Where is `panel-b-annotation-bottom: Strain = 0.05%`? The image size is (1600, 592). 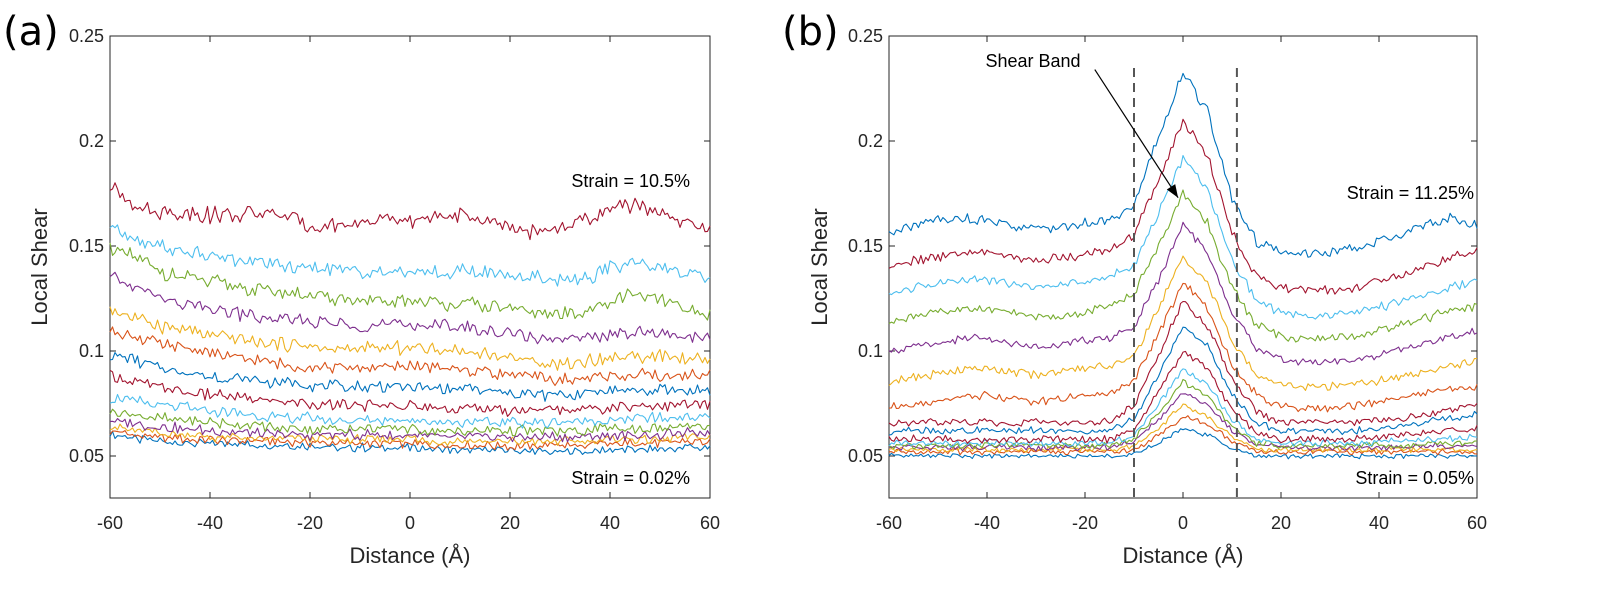 panel-b-annotation-bottom: Strain = 0.05% is located at coordinates (1414, 478).